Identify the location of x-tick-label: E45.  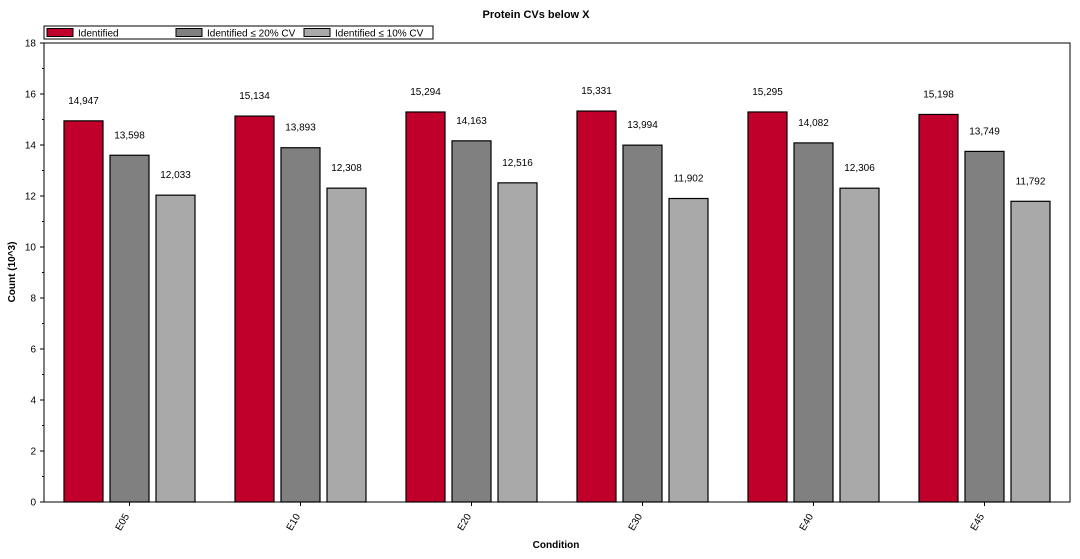
(978, 522).